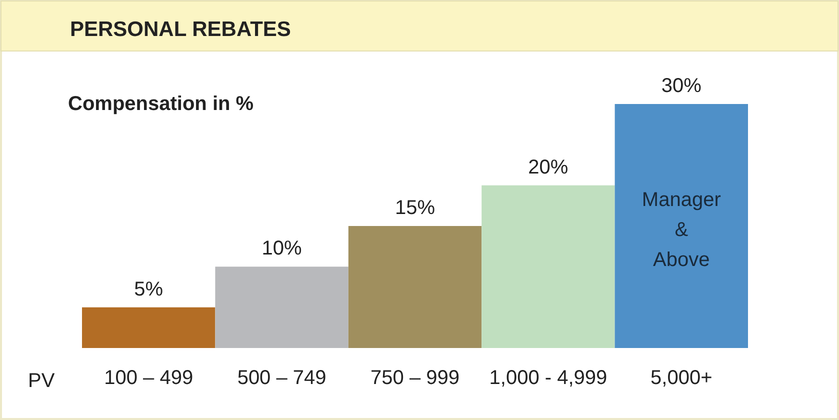  I want to click on x-tick-label: 1,000 - 4,999, so click(548, 378).